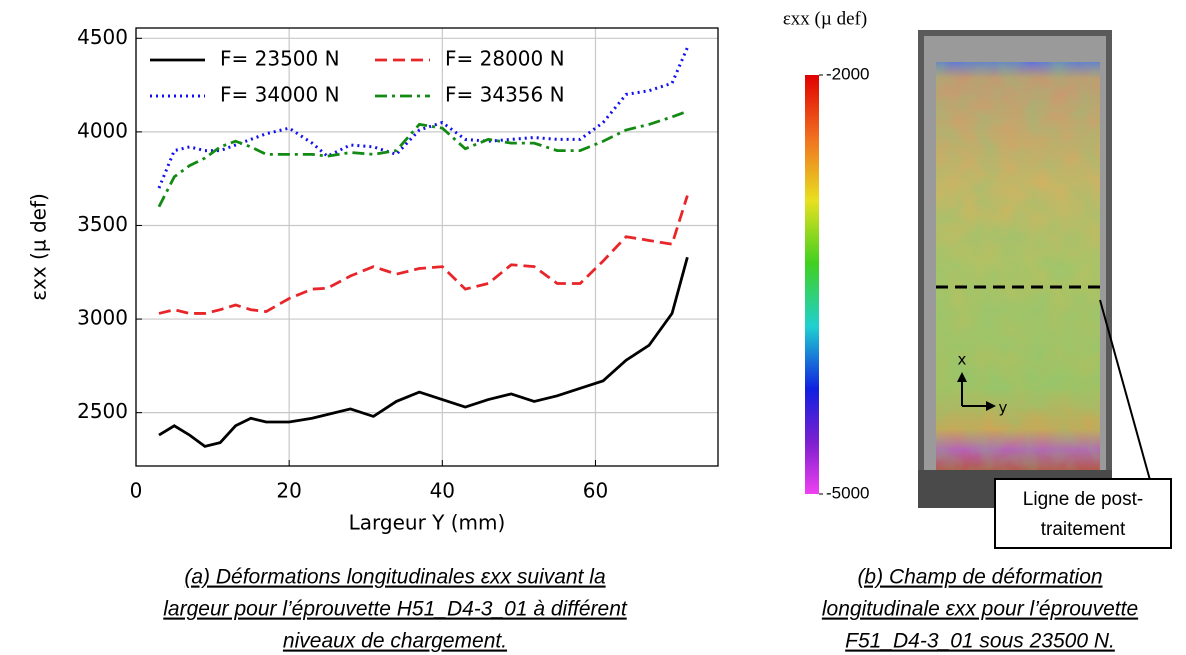 This screenshot has width=1186, height=655. Describe the element at coordinates (979, 577) in the screenshot. I see `caption-line: (b) Champ de déformation` at that location.